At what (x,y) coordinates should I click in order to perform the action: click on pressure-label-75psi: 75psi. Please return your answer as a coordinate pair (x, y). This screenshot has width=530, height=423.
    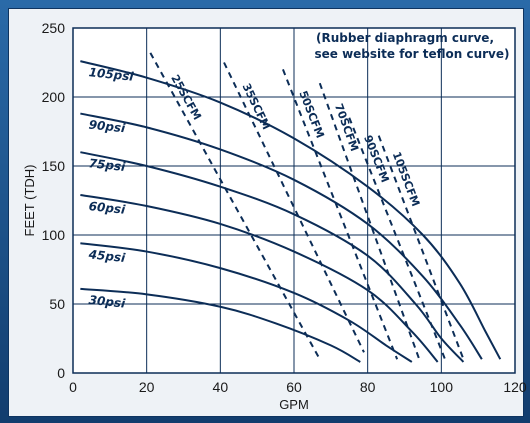
    Looking at the image, I should click on (107, 165).